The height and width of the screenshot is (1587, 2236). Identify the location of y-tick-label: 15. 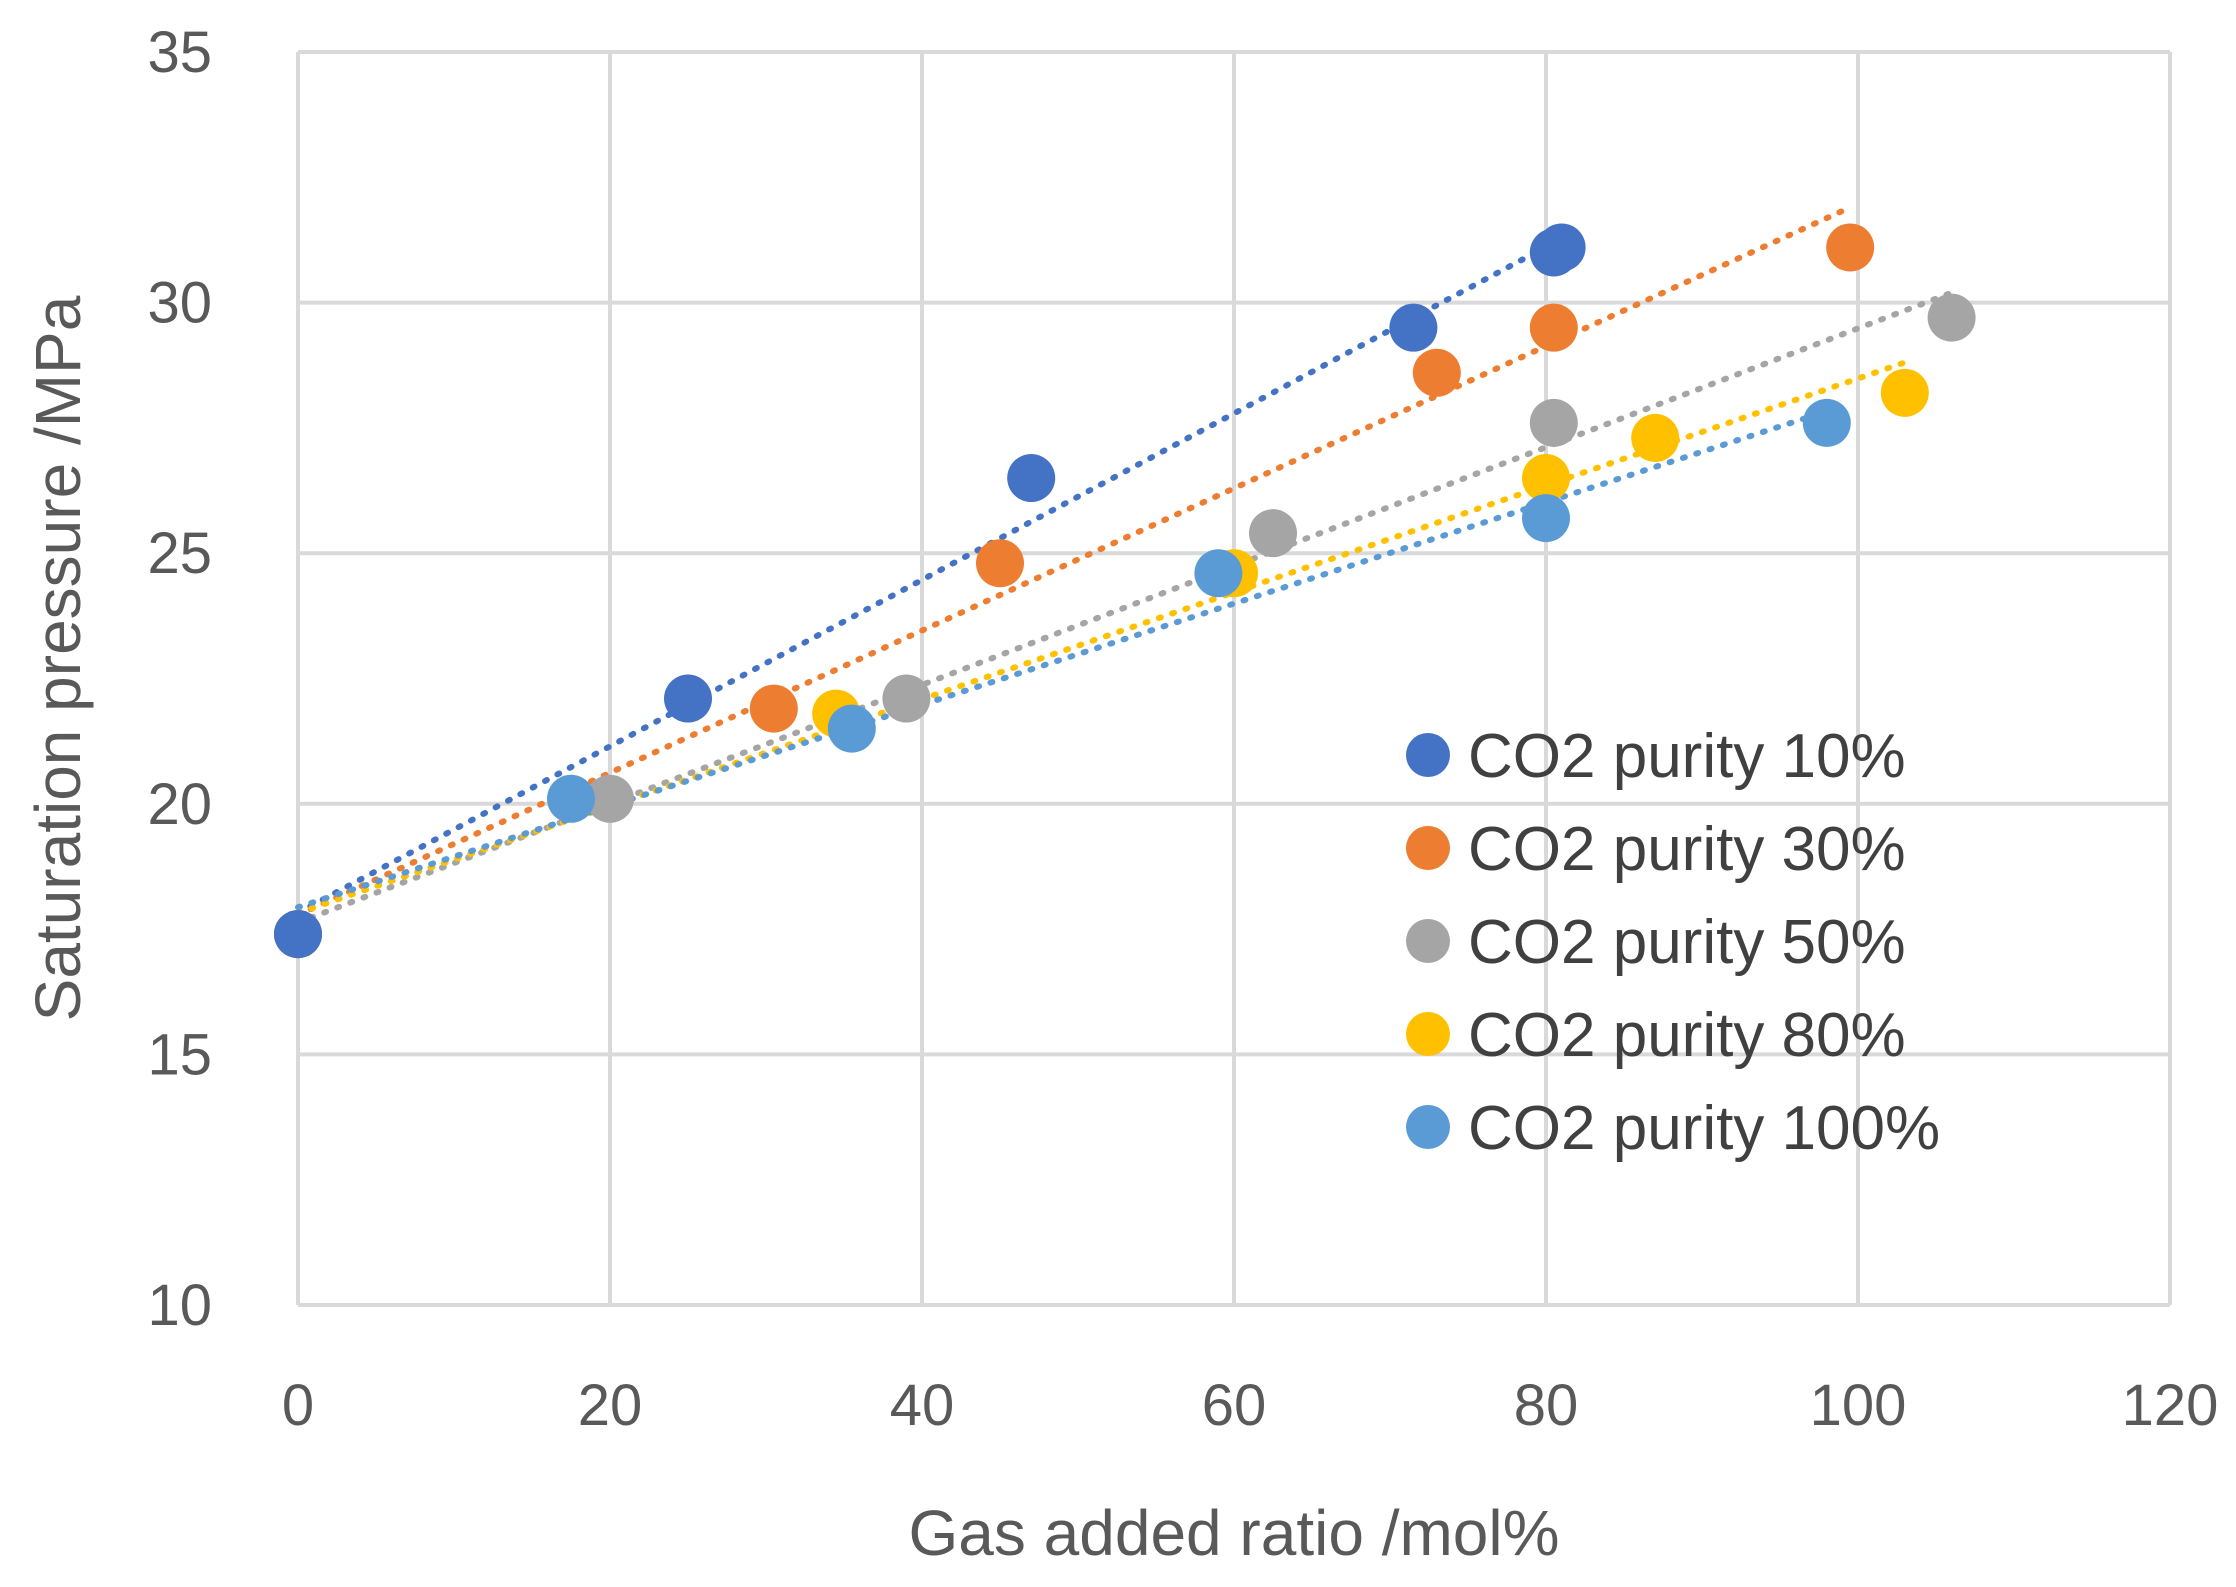
(179, 1054).